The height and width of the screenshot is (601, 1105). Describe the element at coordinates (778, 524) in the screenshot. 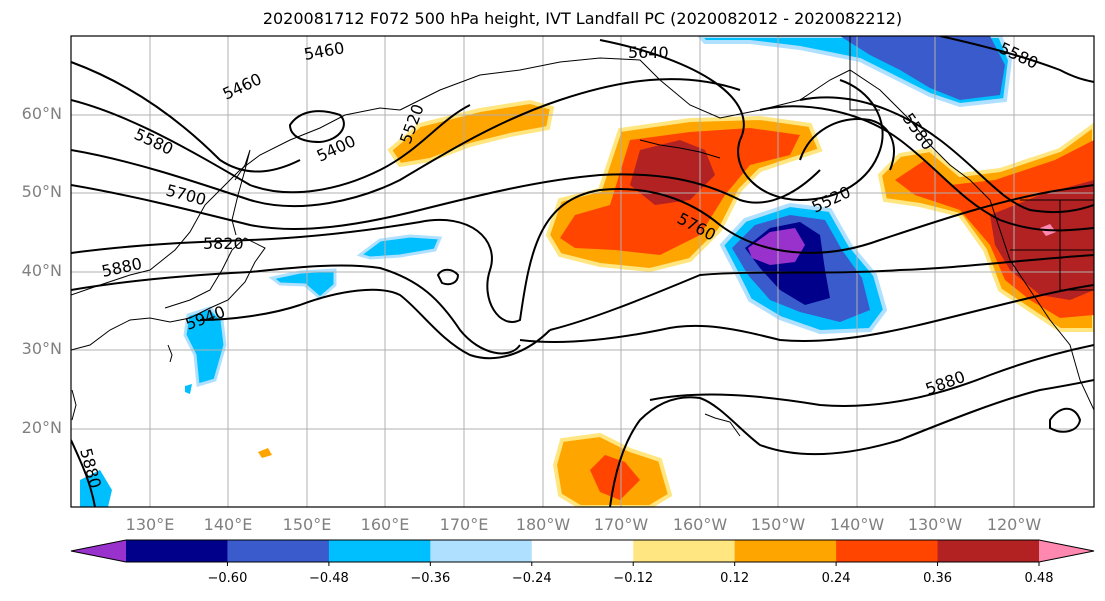

I see `lon-label: 150°W` at that location.